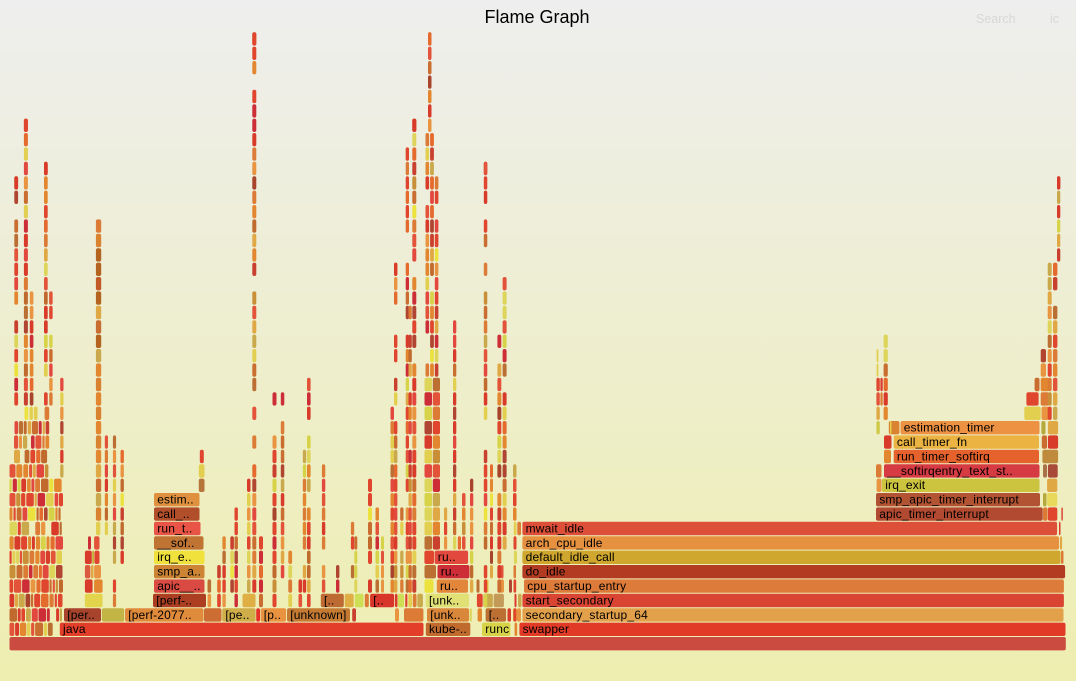 The height and width of the screenshot is (685, 1080). What do you see at coordinates (81, 615) in the screenshot?
I see `svg-text: [per..` at bounding box center [81, 615].